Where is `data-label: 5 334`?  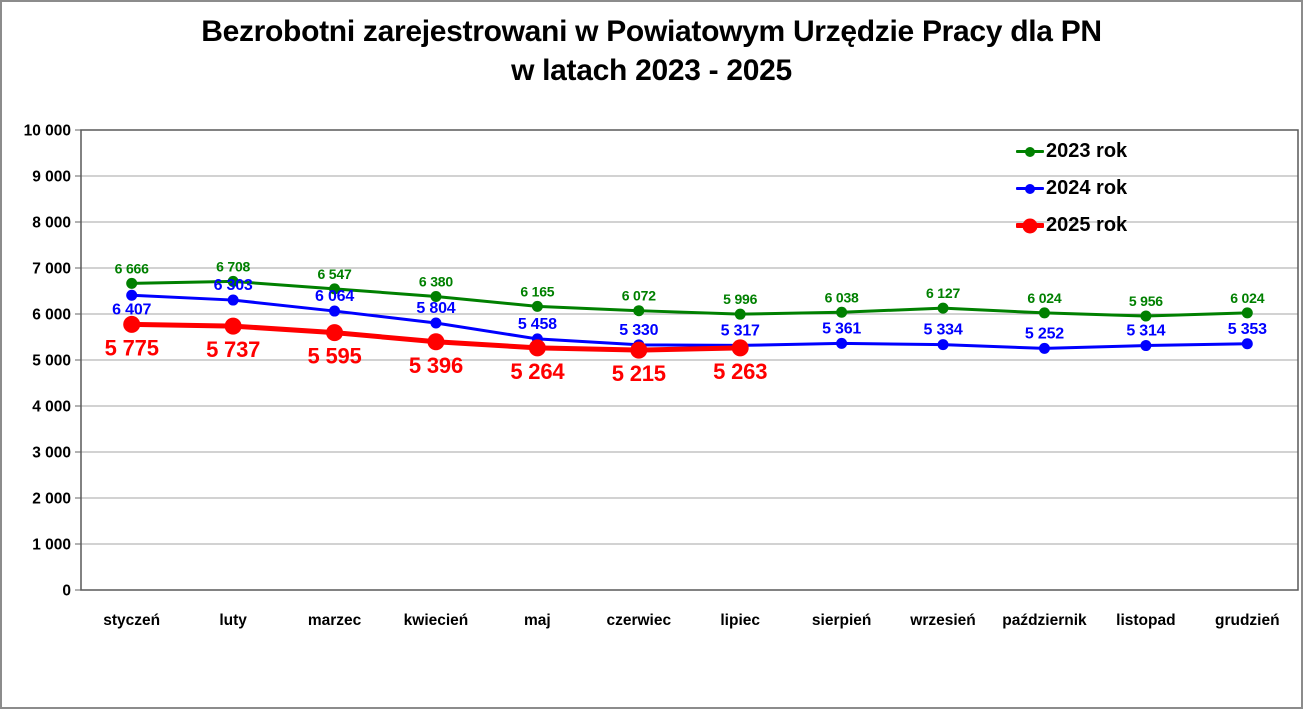 data-label: 5 334 is located at coordinates (943, 330).